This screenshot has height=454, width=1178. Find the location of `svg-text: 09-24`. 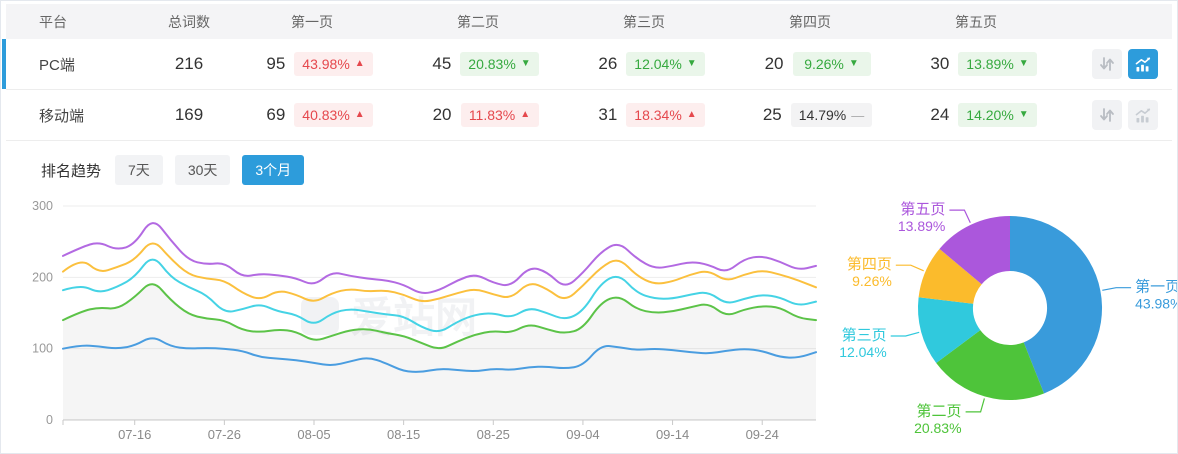

svg-text: 09-24 is located at coordinates (762, 434).